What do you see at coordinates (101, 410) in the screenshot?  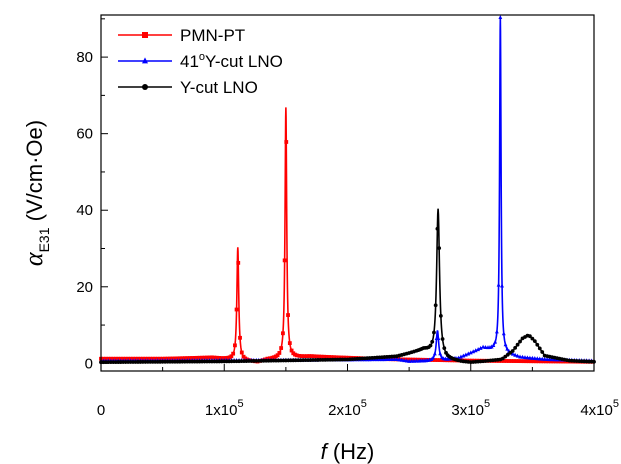 I see `x-tick-label: 0` at bounding box center [101, 410].